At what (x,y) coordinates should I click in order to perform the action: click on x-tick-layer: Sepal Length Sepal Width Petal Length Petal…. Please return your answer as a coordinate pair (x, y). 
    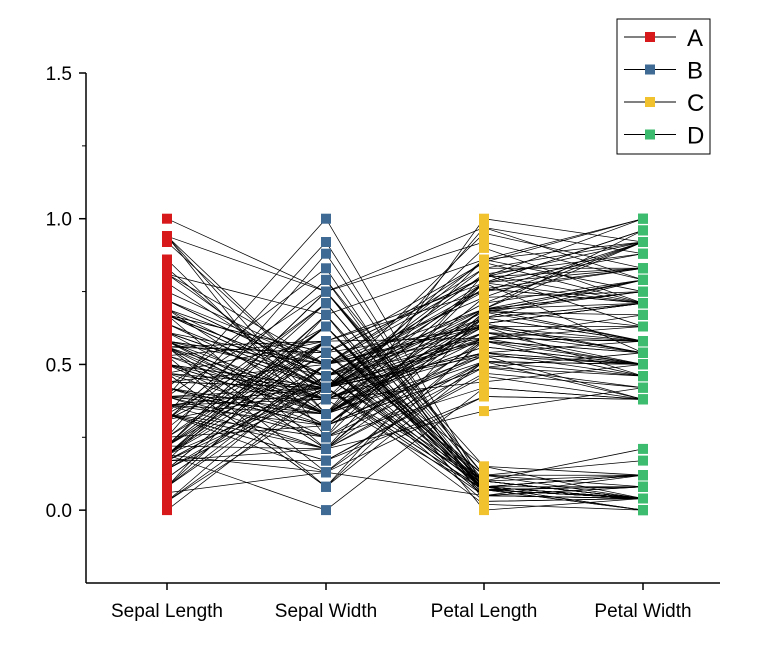
    Looking at the image, I should click on (401, 602).